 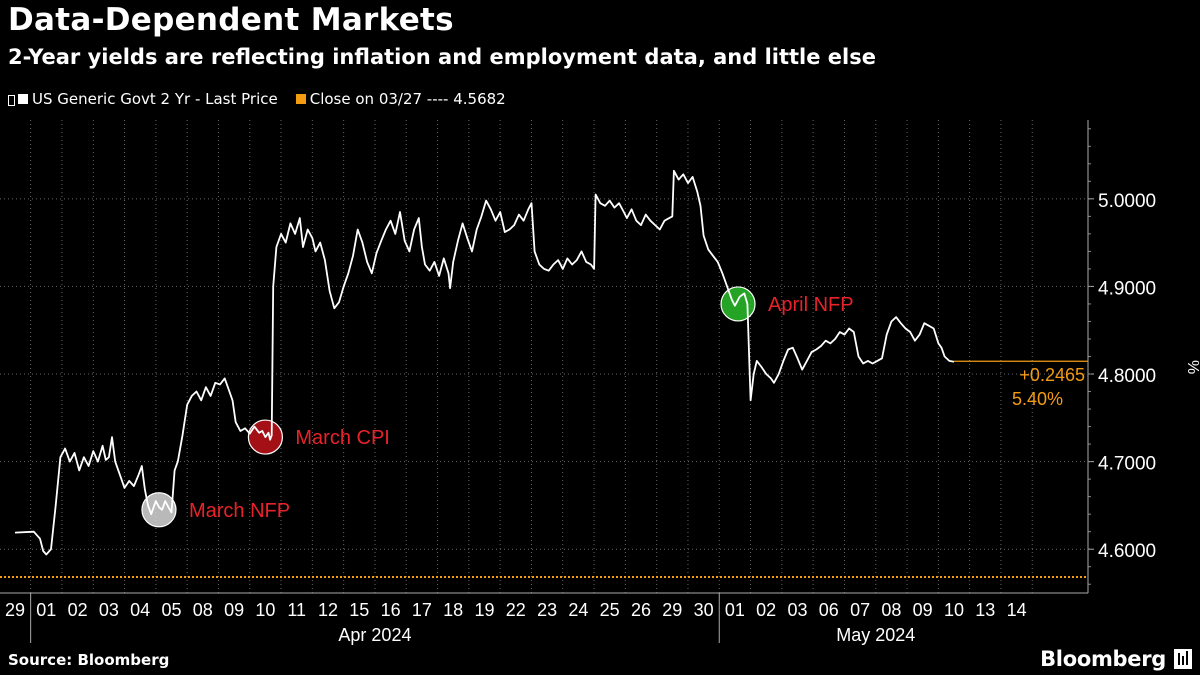 I want to click on x-tick-label: 04, so click(x=140, y=610).